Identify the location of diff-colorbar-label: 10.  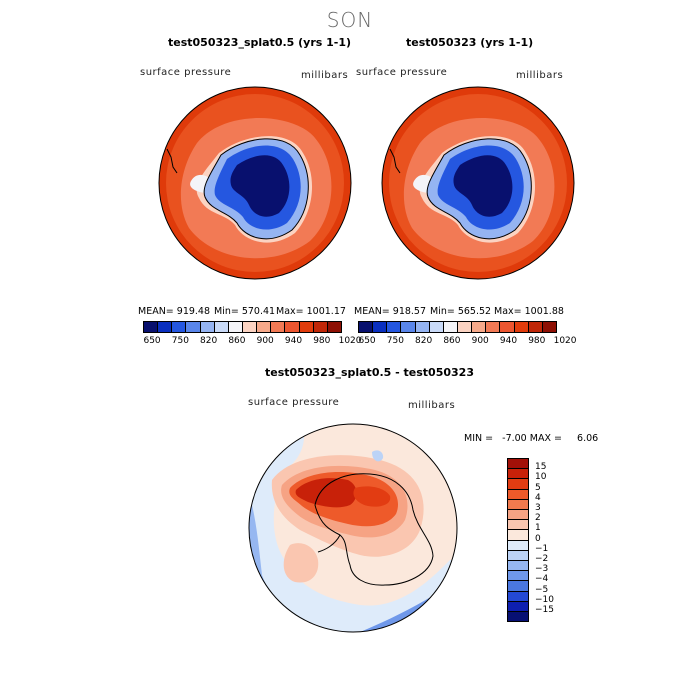
(541, 477).